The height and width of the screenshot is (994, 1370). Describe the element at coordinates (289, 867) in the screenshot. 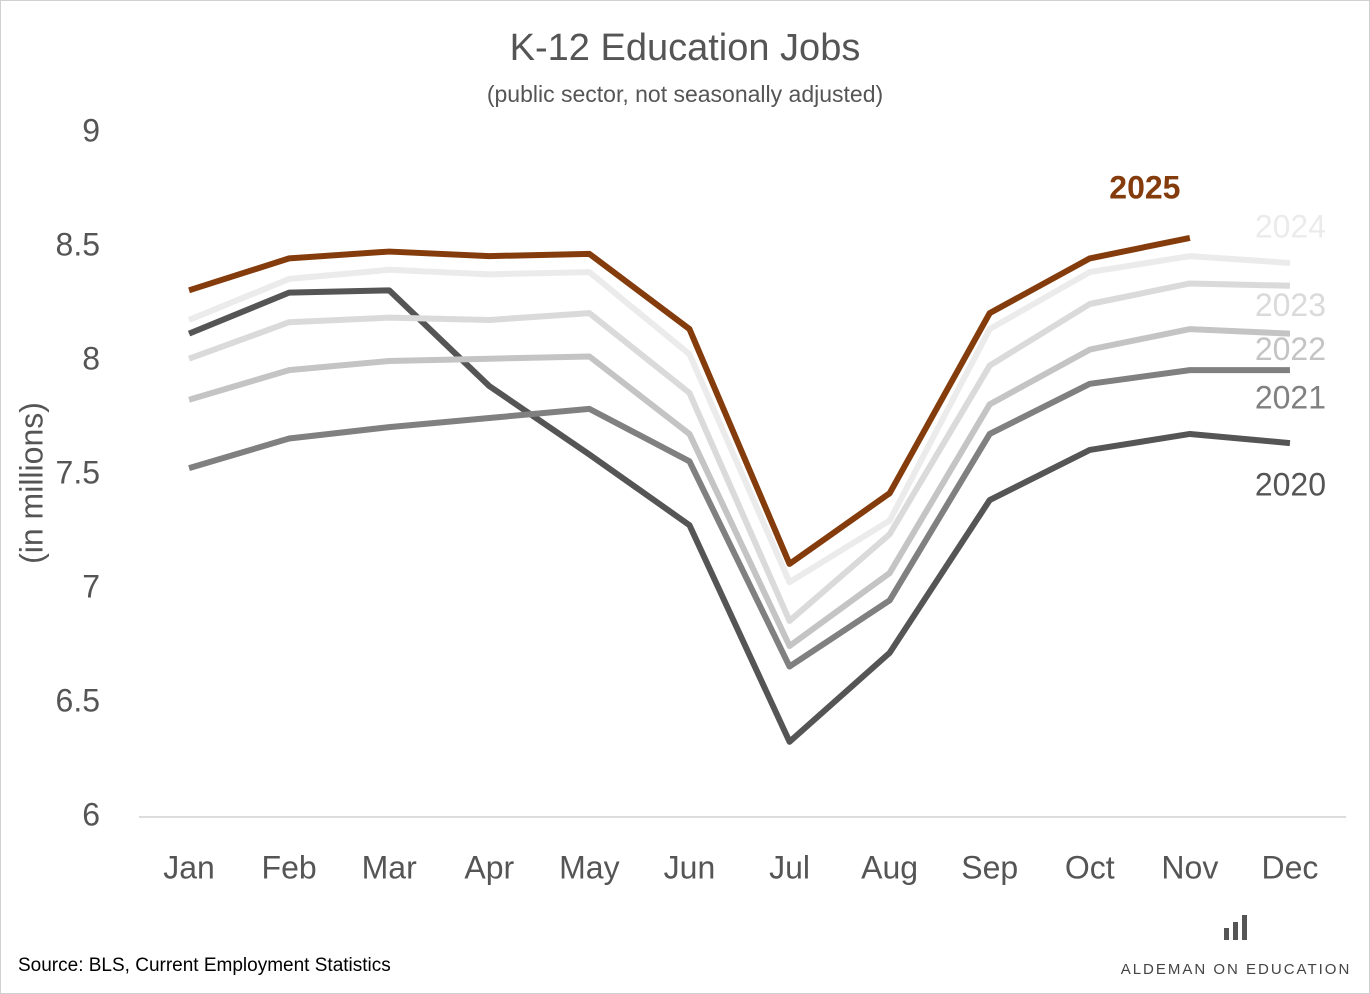

I see `x-tick-label: Feb` at that location.